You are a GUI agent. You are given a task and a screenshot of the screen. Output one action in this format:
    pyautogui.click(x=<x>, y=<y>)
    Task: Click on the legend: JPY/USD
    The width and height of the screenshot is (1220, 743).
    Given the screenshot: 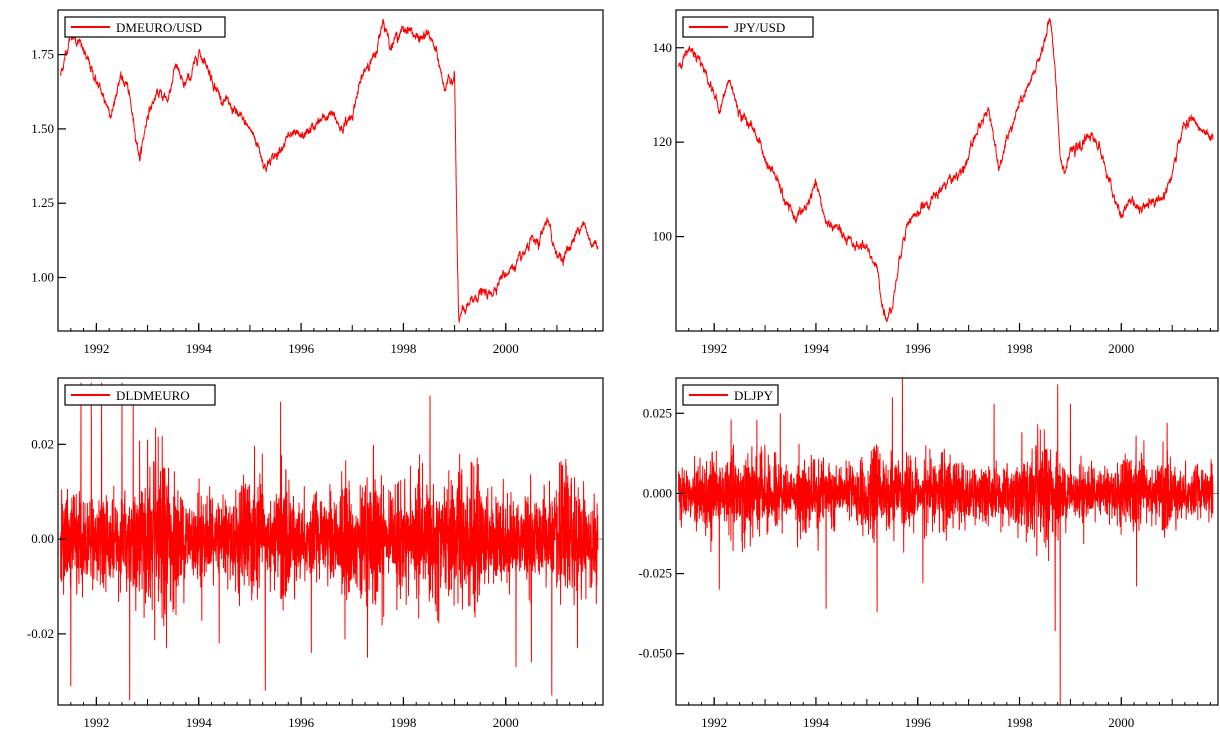 What is the action you would take?
    pyautogui.click(x=748, y=27)
    